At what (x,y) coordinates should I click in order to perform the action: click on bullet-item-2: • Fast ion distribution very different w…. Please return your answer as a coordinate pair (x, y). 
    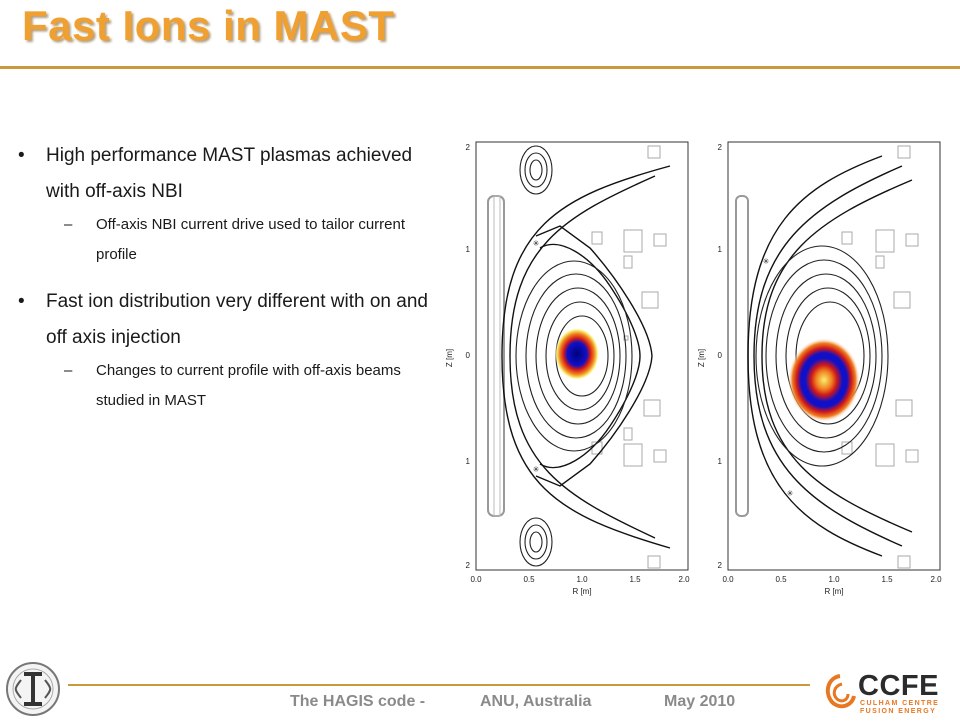
    Looking at the image, I should click on (223, 320).